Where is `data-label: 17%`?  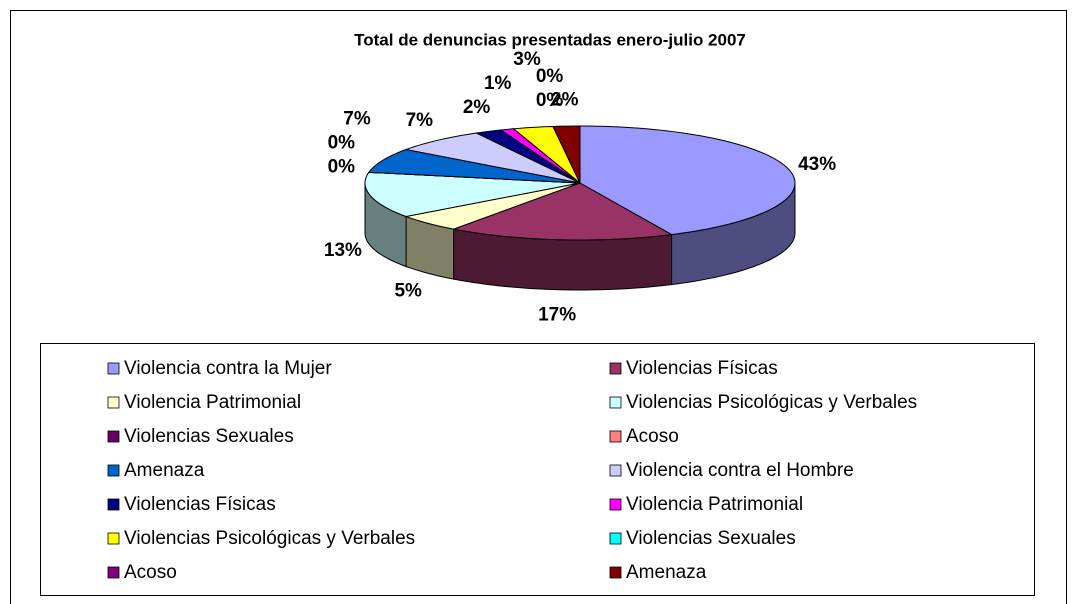 data-label: 17% is located at coordinates (557, 314).